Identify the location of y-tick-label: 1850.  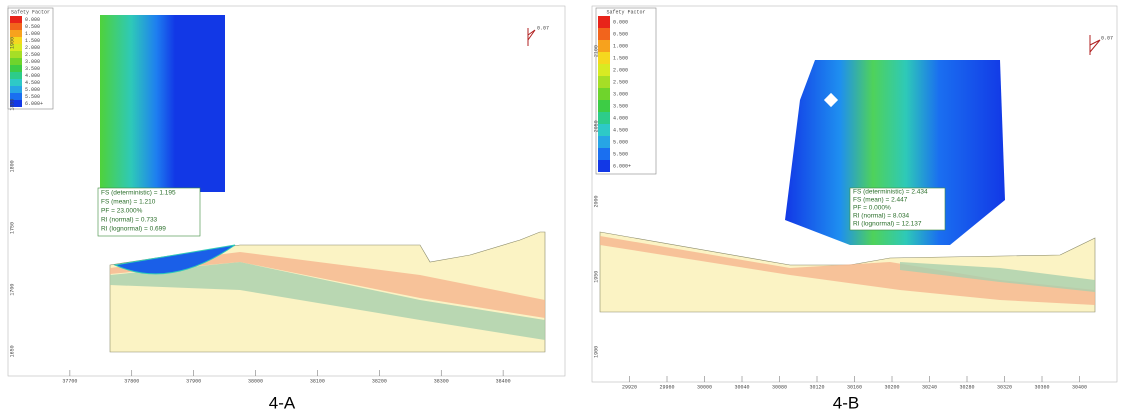
(12, 105).